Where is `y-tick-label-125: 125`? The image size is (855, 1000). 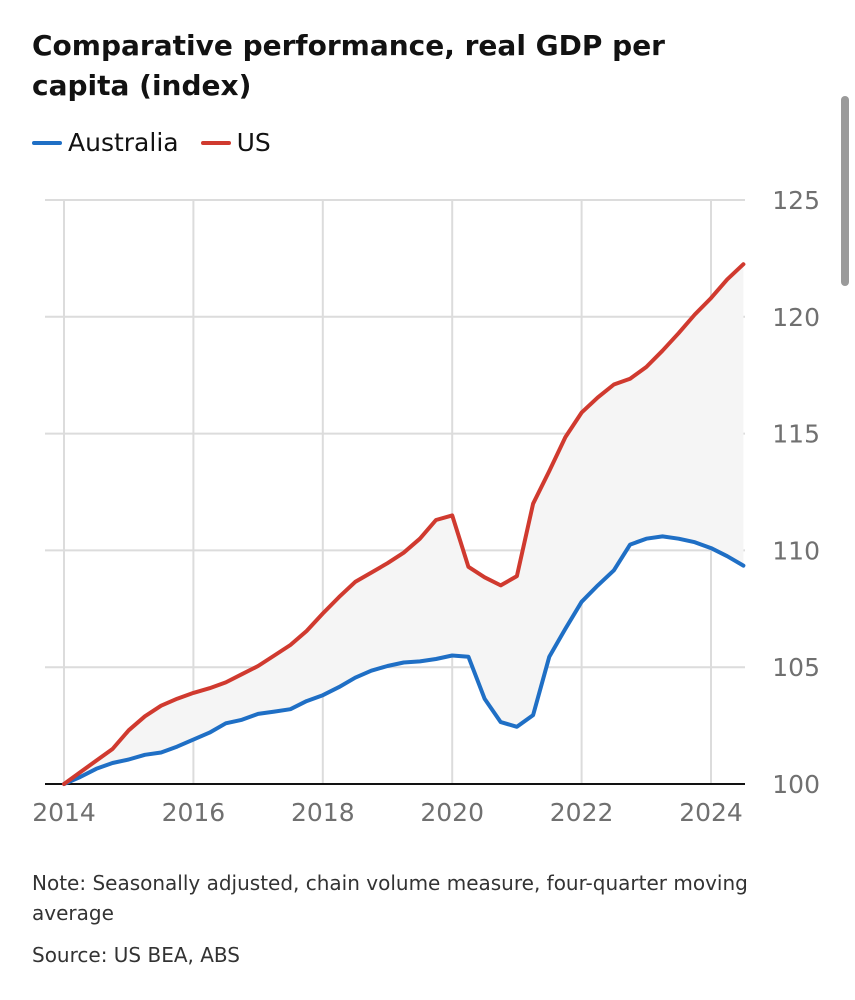
y-tick-label-125: 125 is located at coordinates (796, 200).